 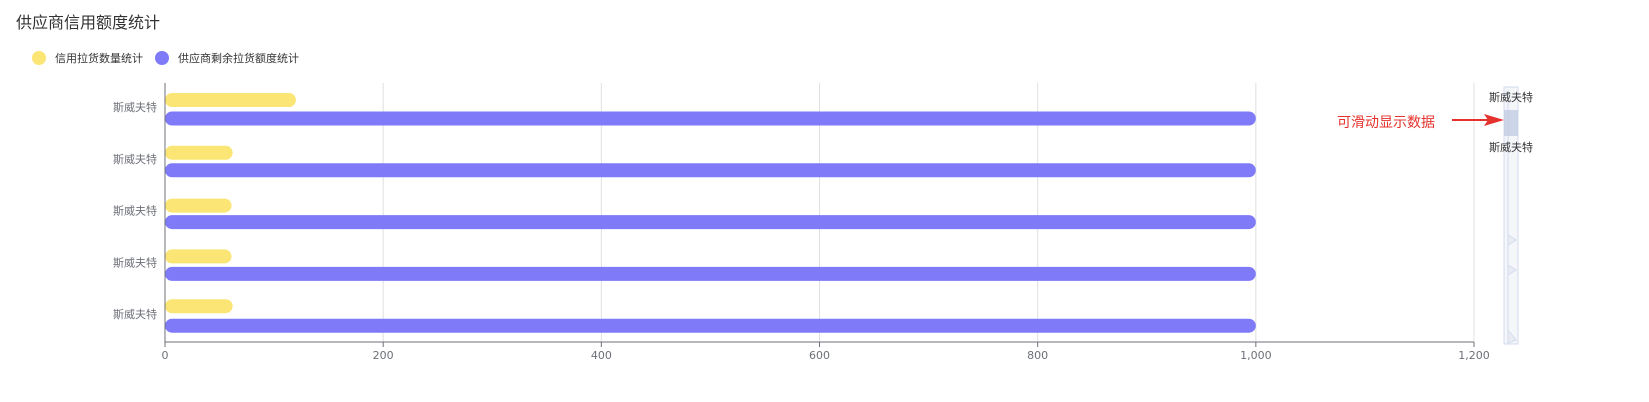 I want to click on scroll-hint-annotation: 可滑动显示数据, so click(x=1386, y=123).